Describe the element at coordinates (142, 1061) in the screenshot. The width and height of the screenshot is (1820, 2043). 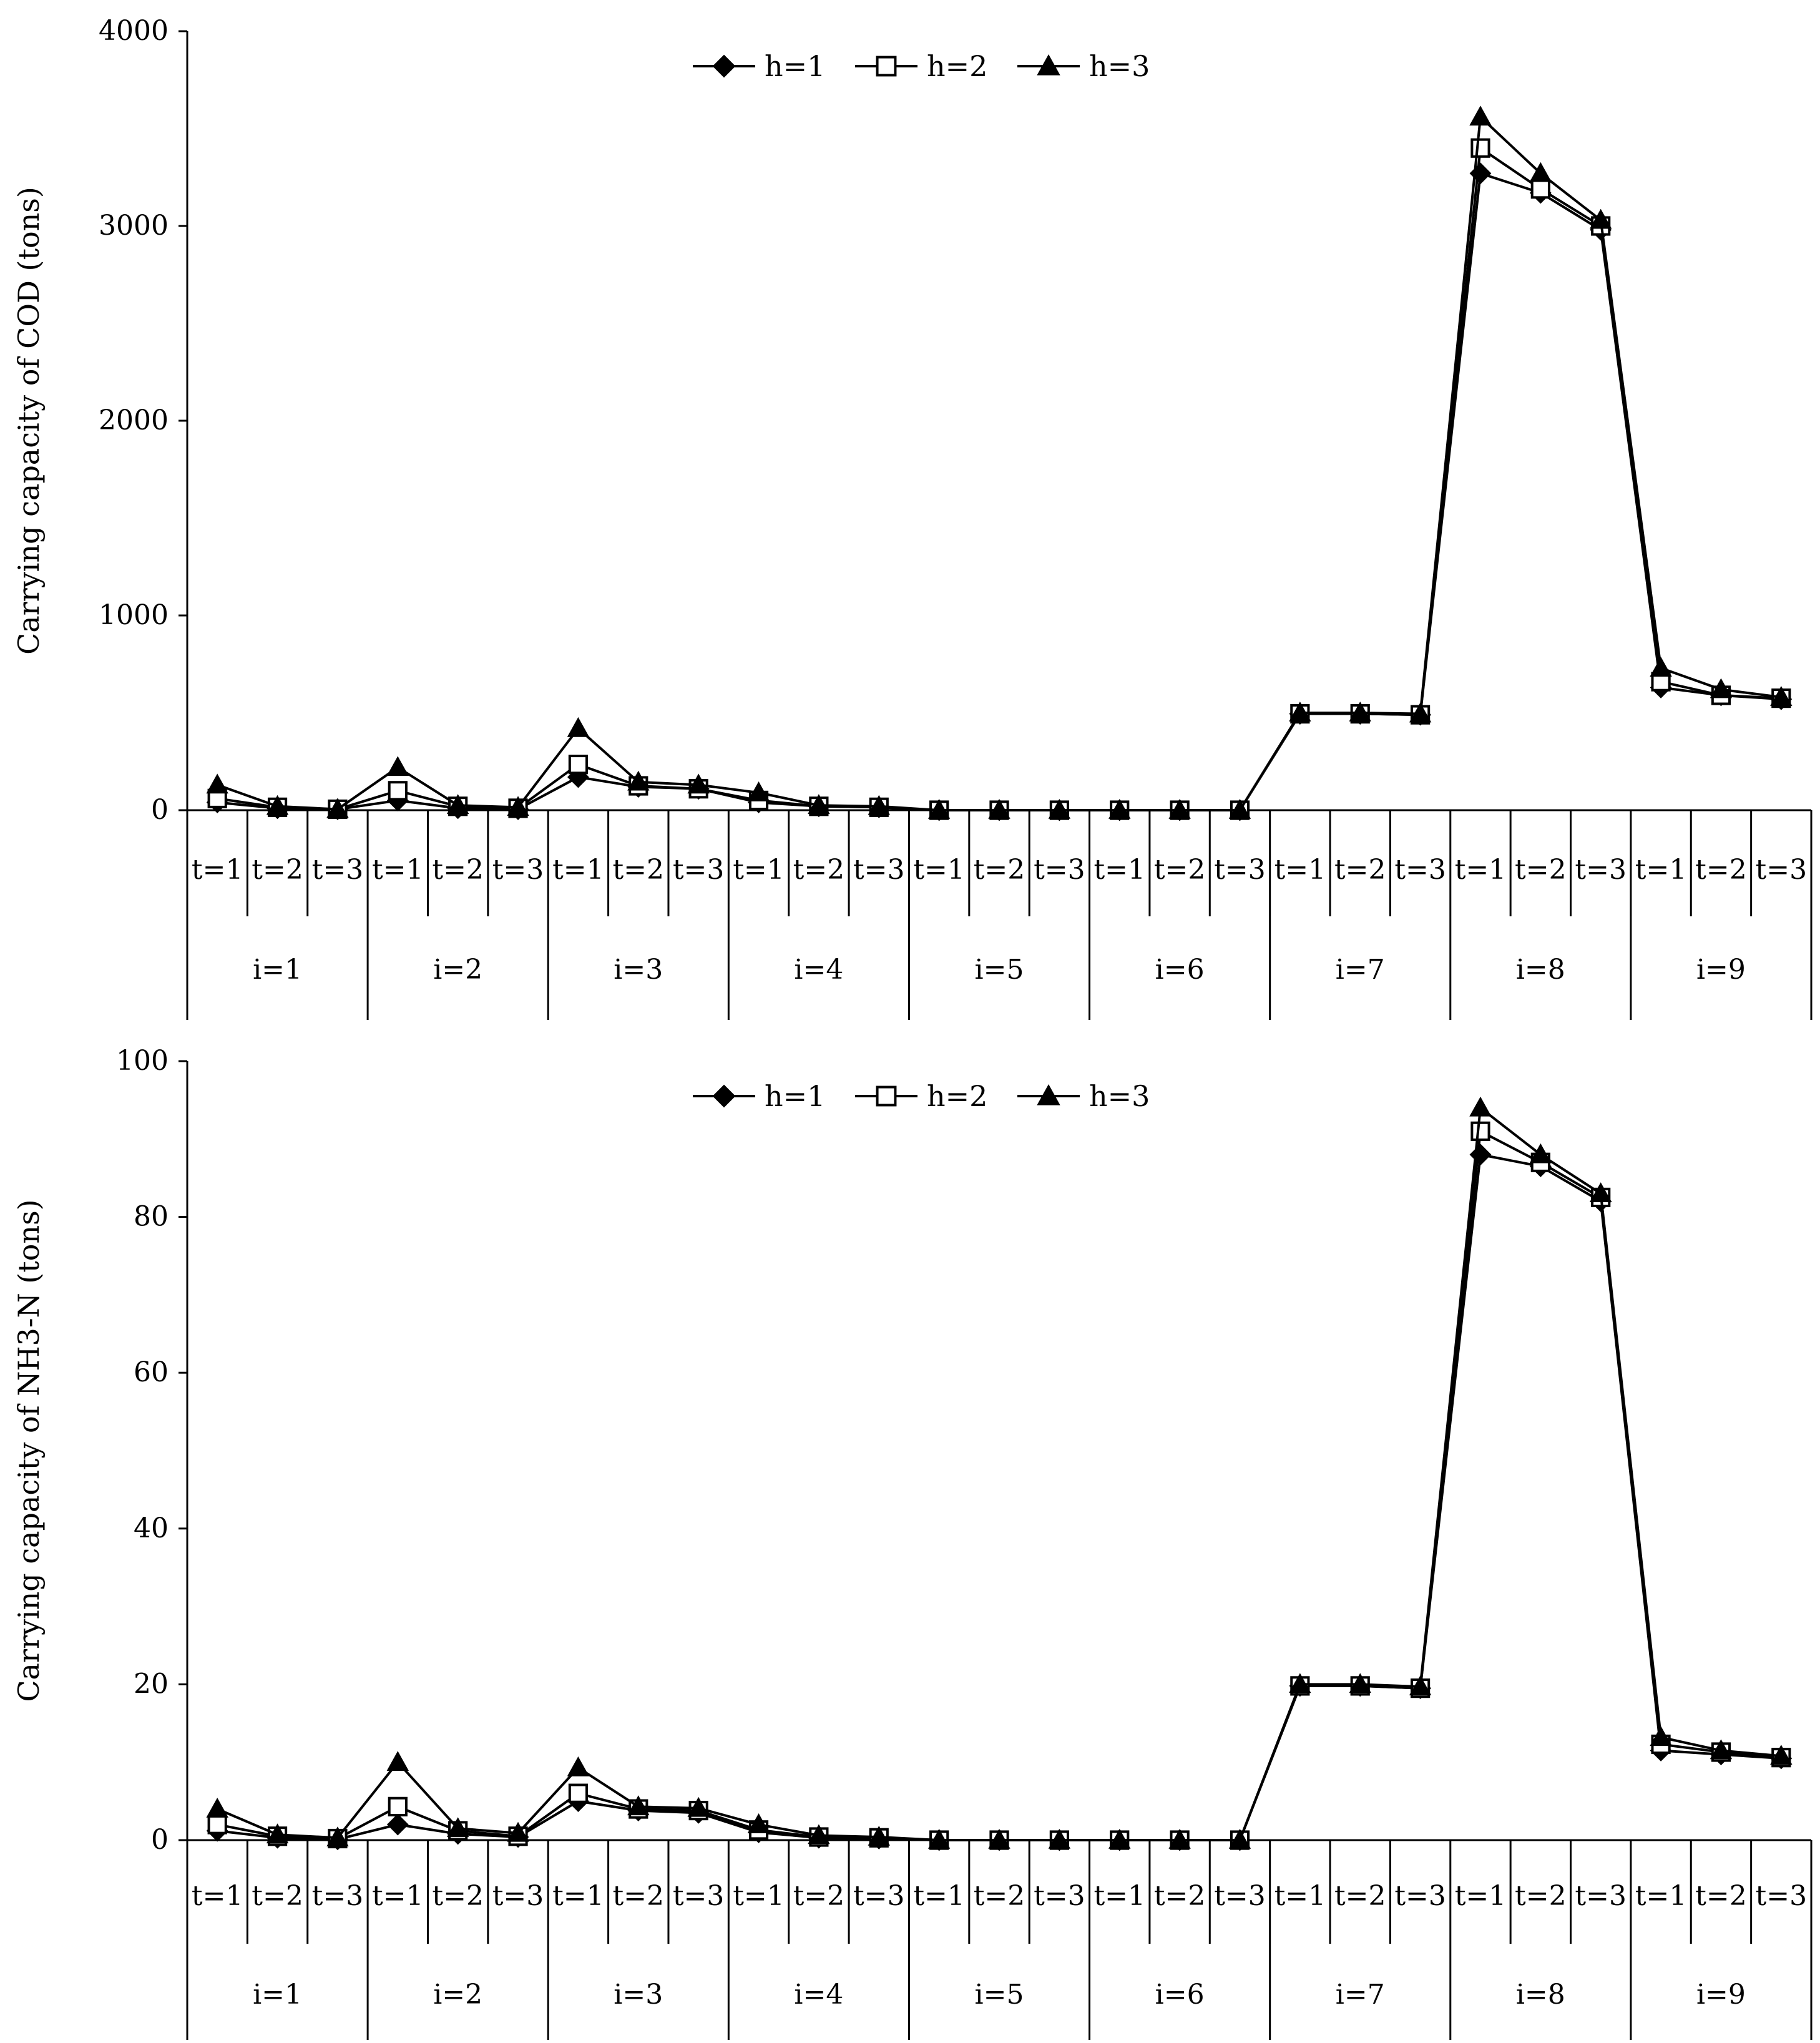
I see `y-tick-label: 100` at that location.